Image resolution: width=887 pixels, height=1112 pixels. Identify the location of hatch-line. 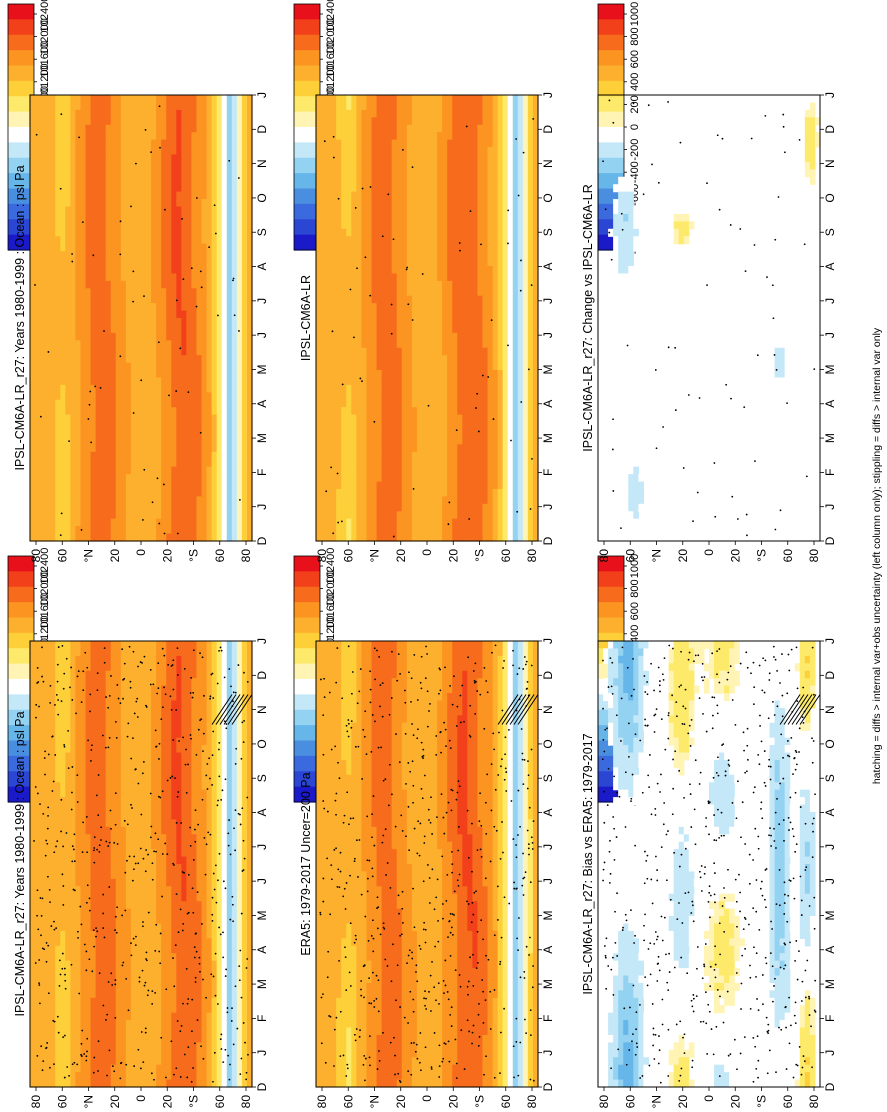
(222, 709).